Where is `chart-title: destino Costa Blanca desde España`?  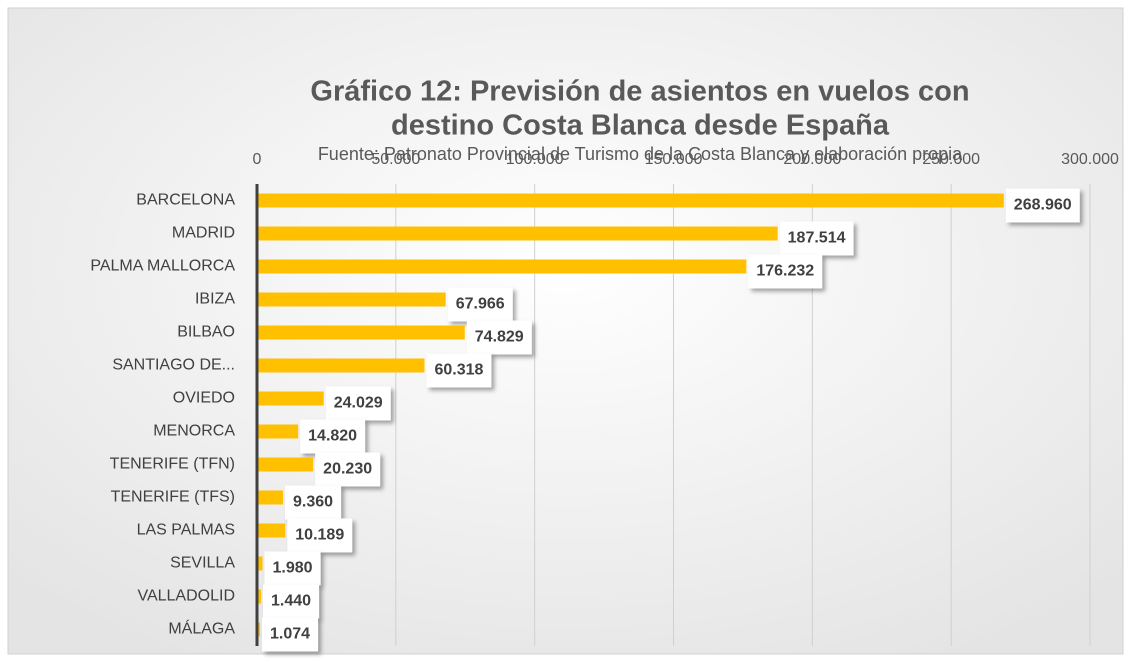 chart-title: destino Costa Blanca desde España is located at coordinates (640, 126).